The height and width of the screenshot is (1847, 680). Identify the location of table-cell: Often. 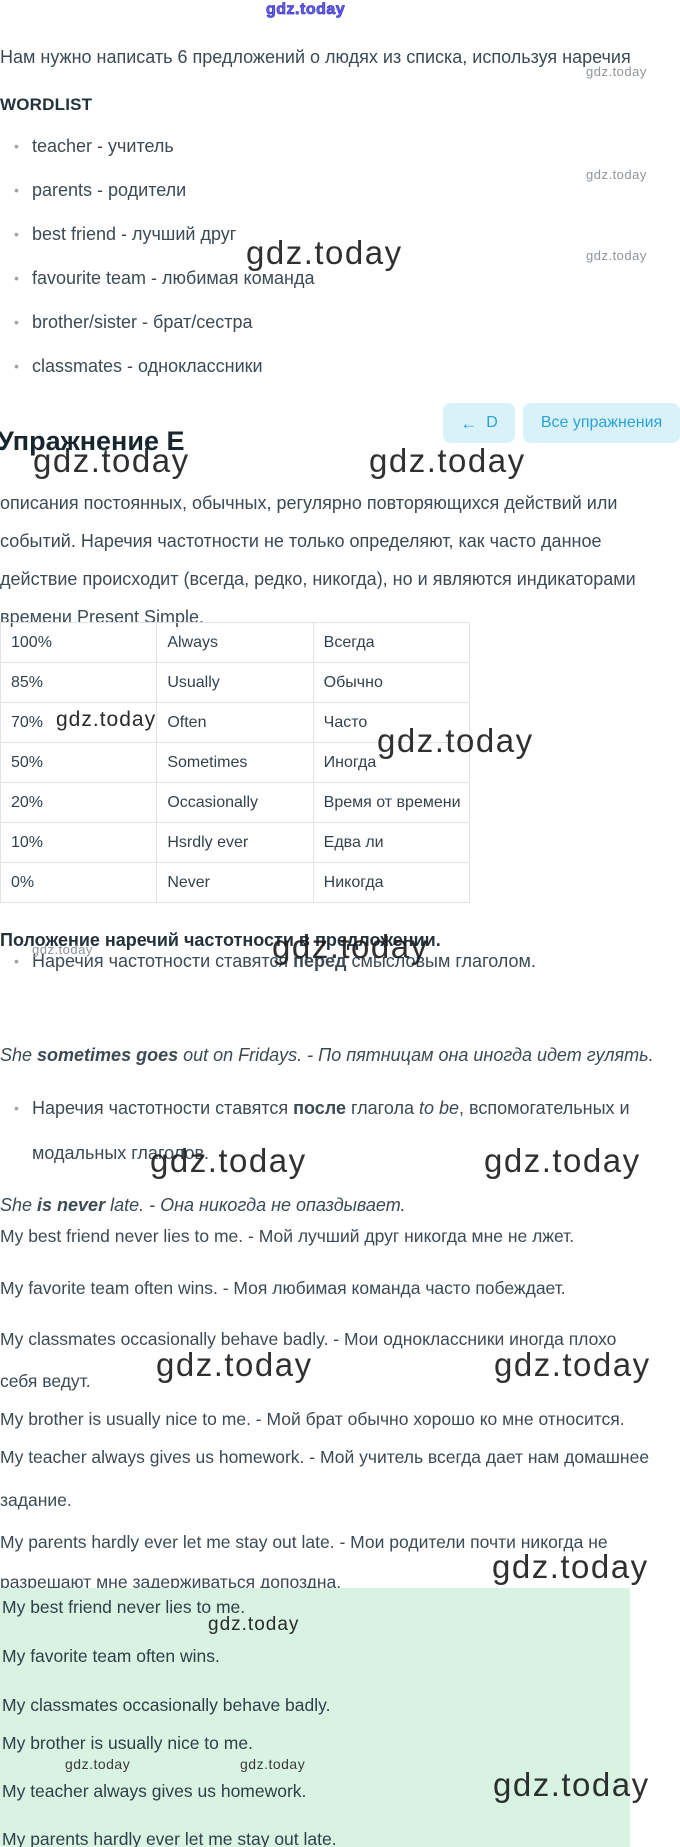
(235, 722).